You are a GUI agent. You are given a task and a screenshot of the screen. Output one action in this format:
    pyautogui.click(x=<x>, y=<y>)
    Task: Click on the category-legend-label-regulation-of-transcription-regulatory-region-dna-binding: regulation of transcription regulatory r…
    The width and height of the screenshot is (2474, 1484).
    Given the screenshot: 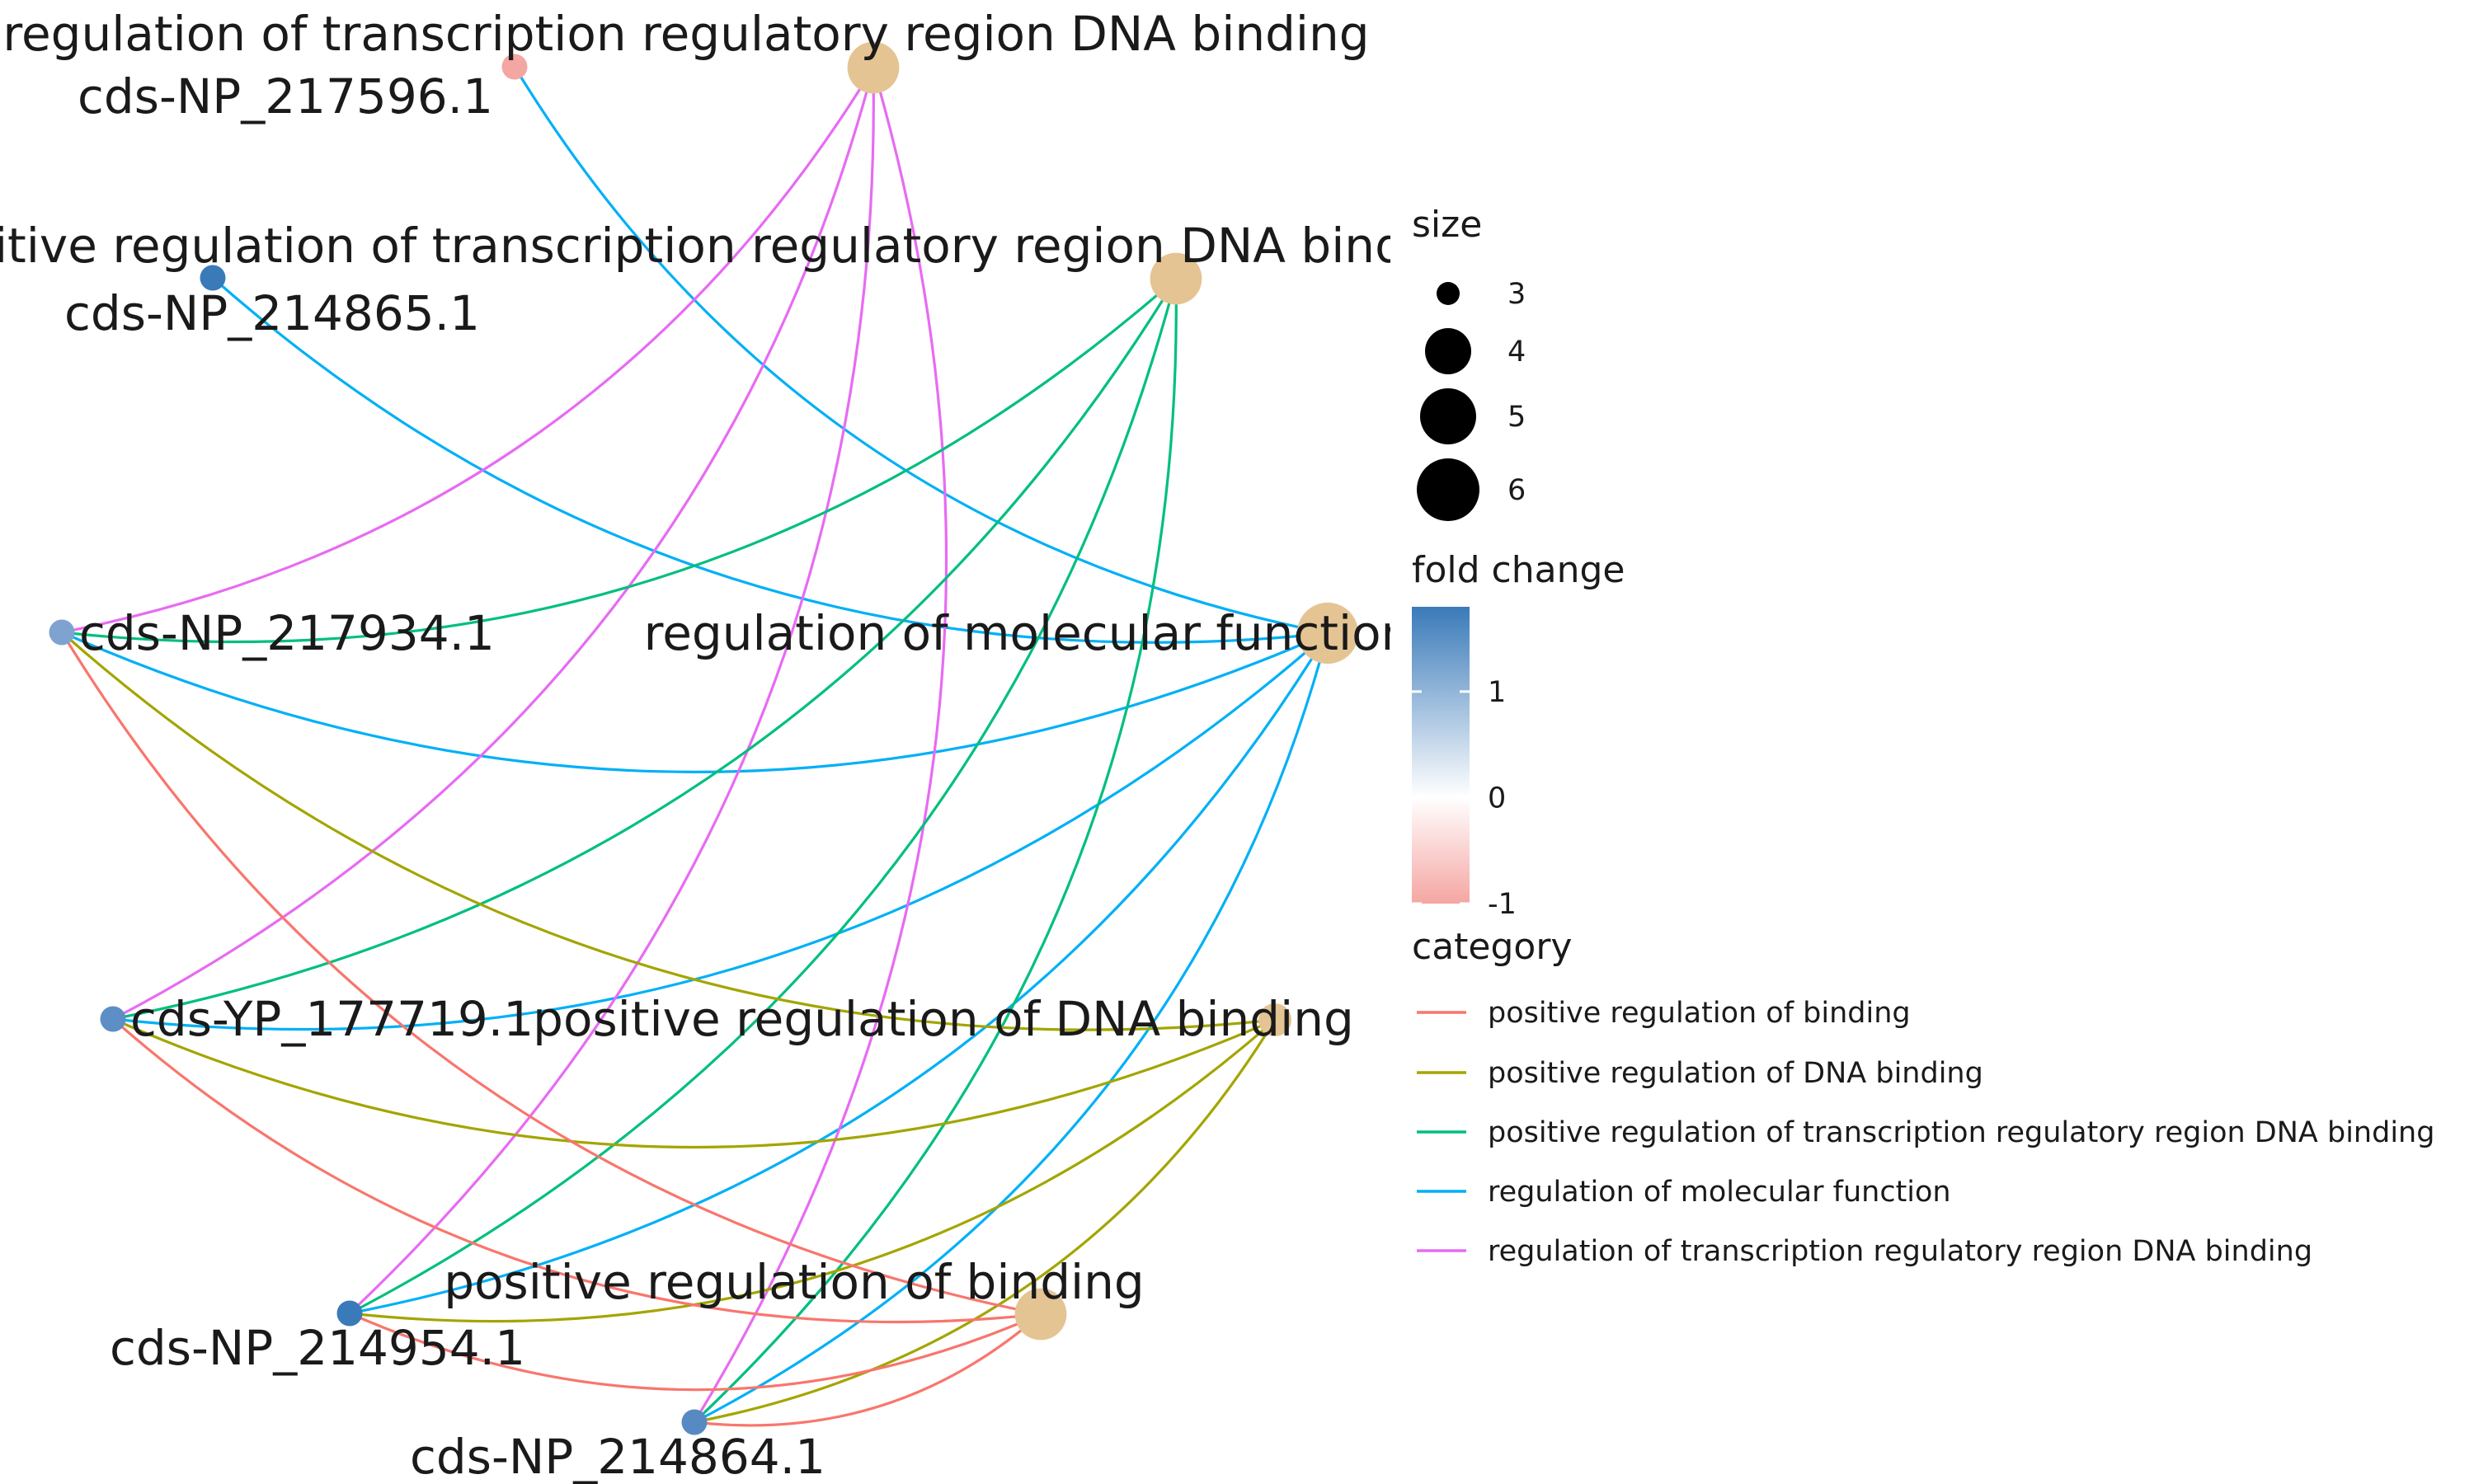 What is the action you would take?
    pyautogui.click(x=1900, y=1251)
    